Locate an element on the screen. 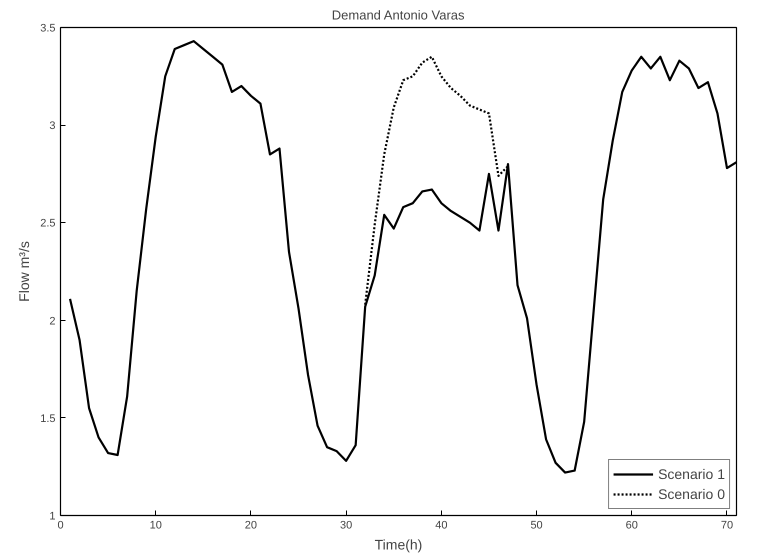 This screenshot has width=761, height=555. legend-label: Scenario 0 is located at coordinates (691, 494).